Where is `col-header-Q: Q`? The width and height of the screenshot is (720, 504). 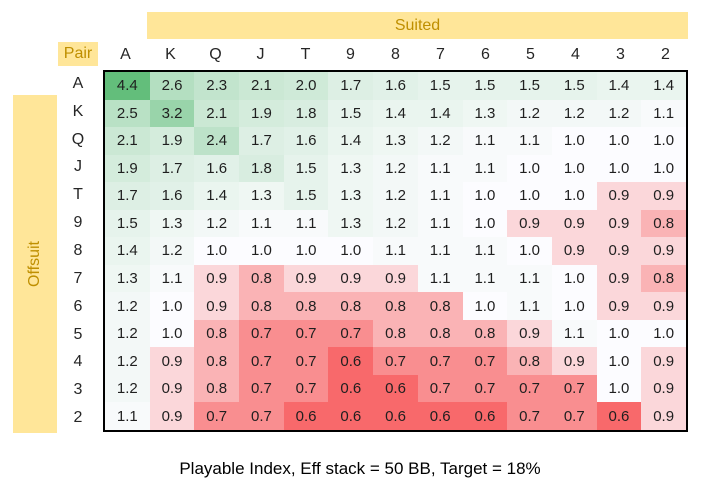
col-header-Q: Q is located at coordinates (215, 54).